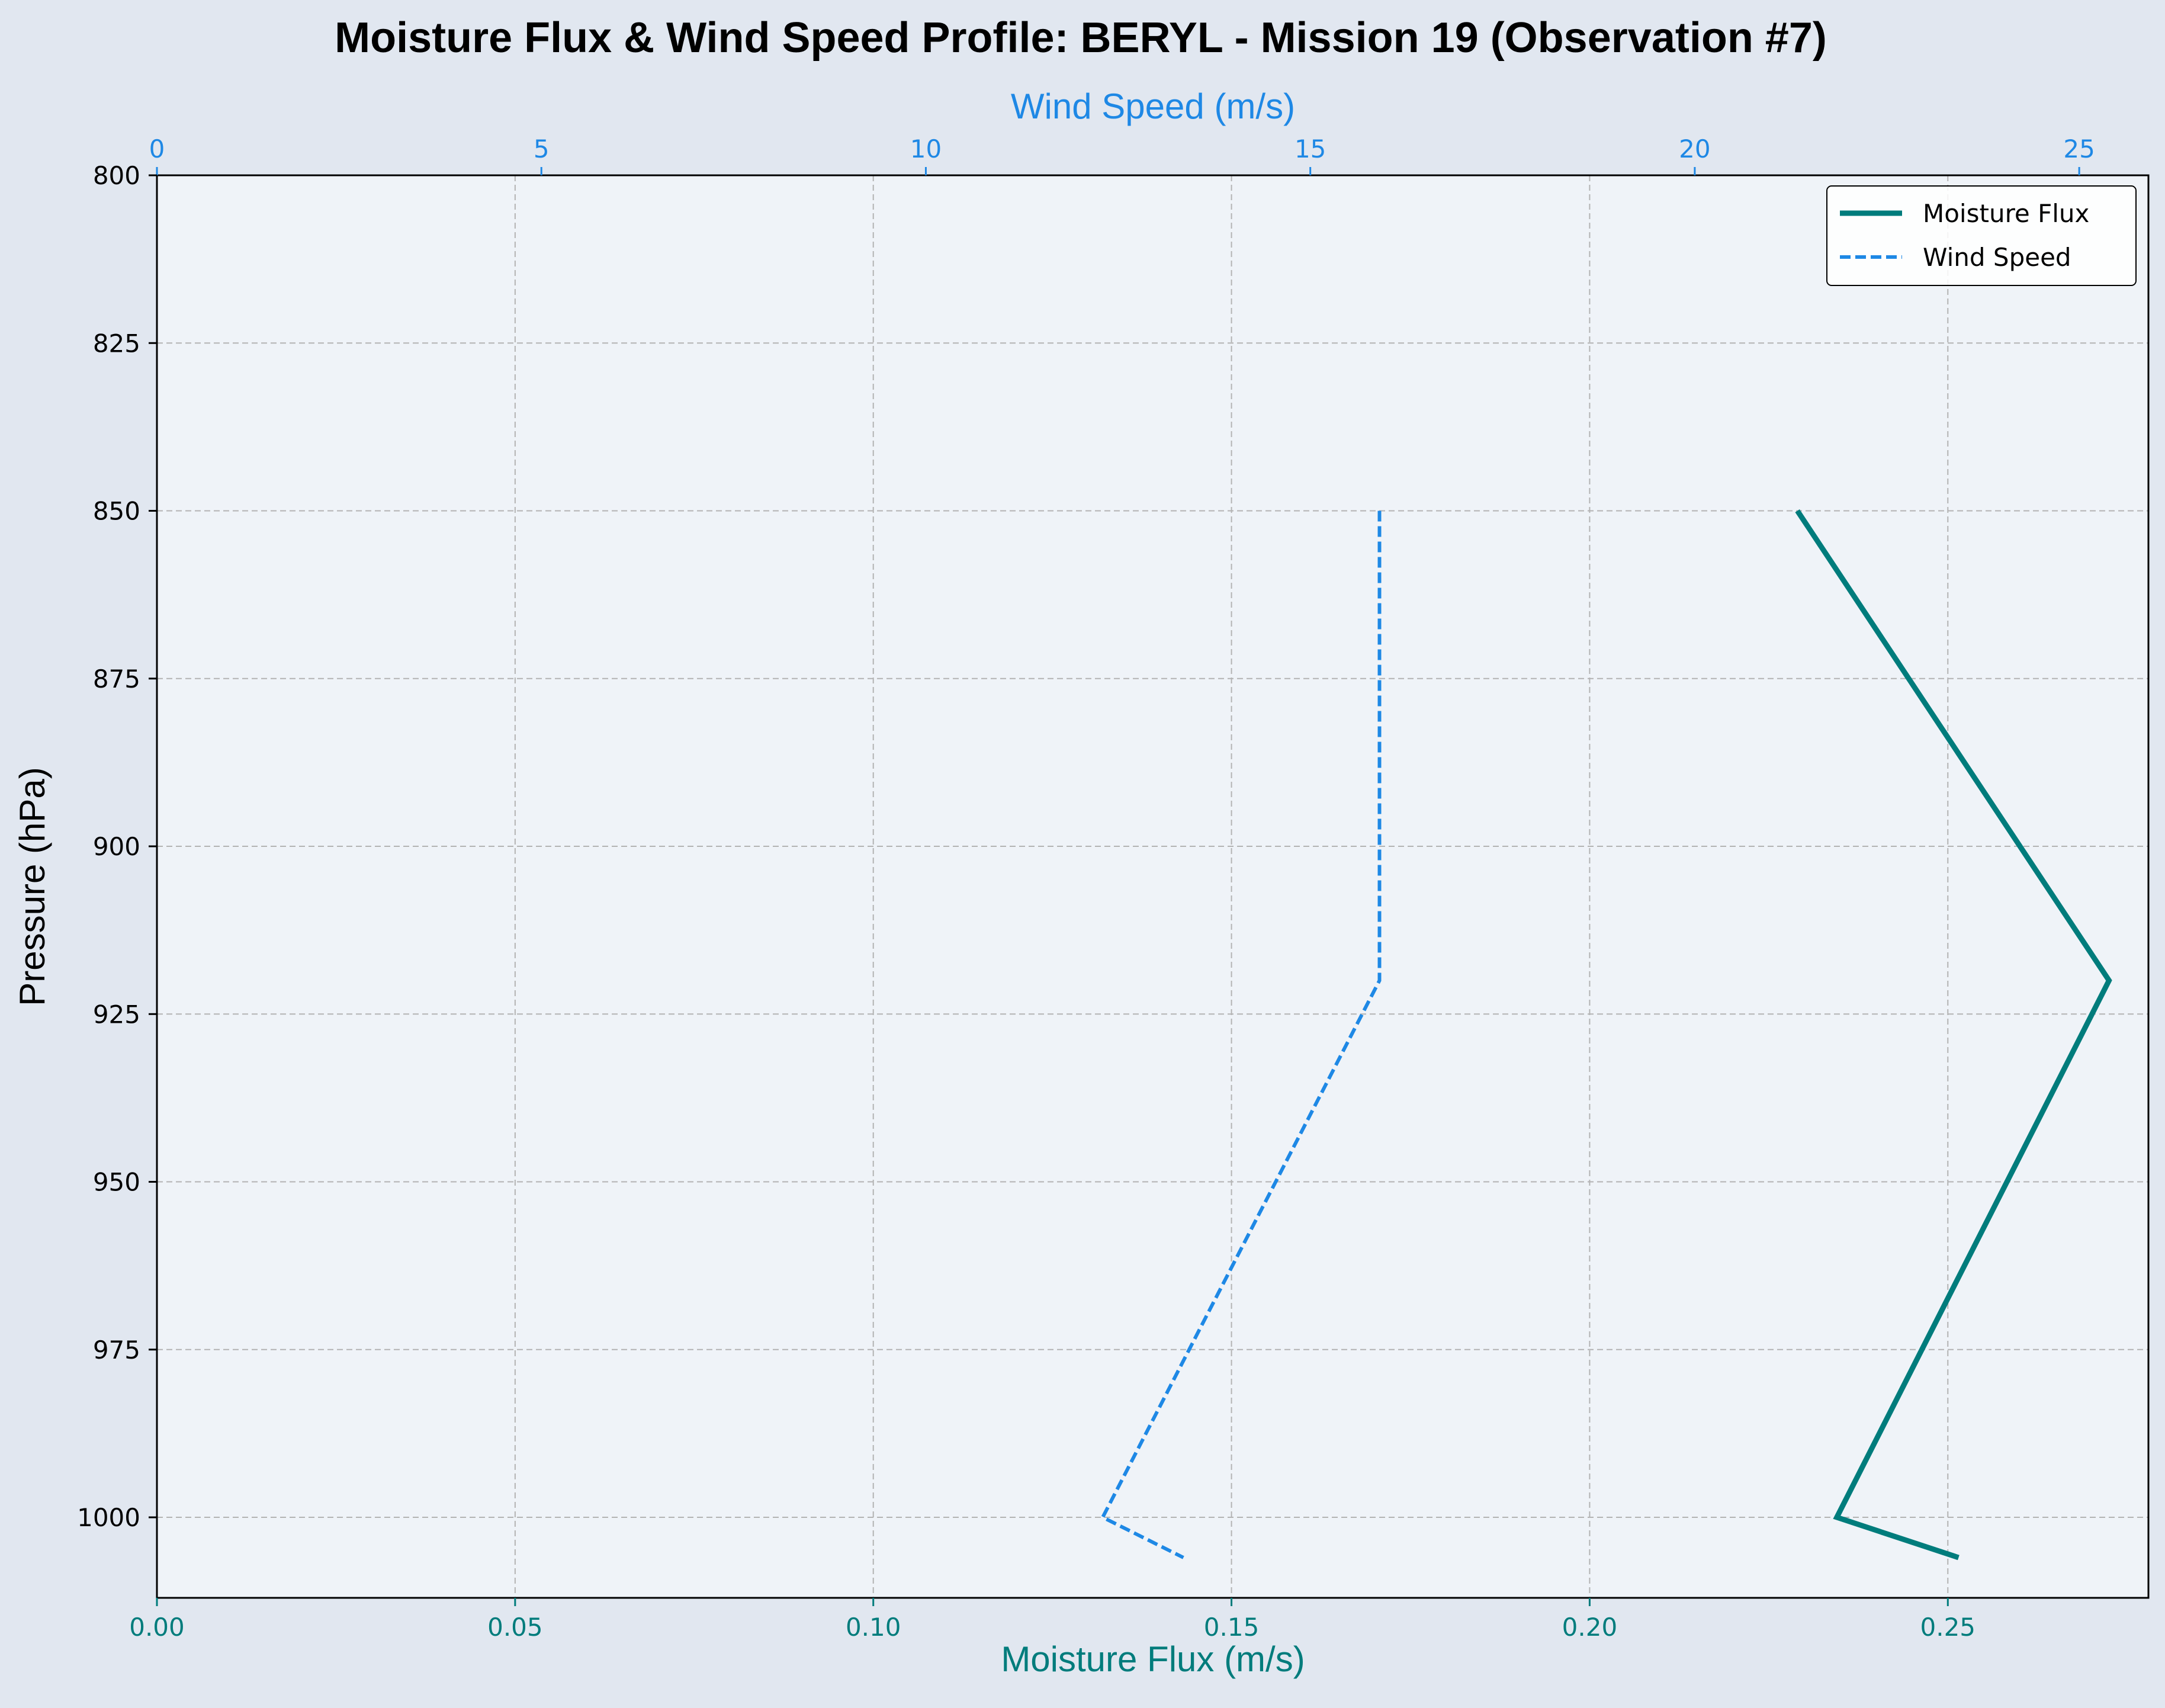 The height and width of the screenshot is (1708, 2165). What do you see at coordinates (117, 679) in the screenshot?
I see `y-tick-label-3: 875` at bounding box center [117, 679].